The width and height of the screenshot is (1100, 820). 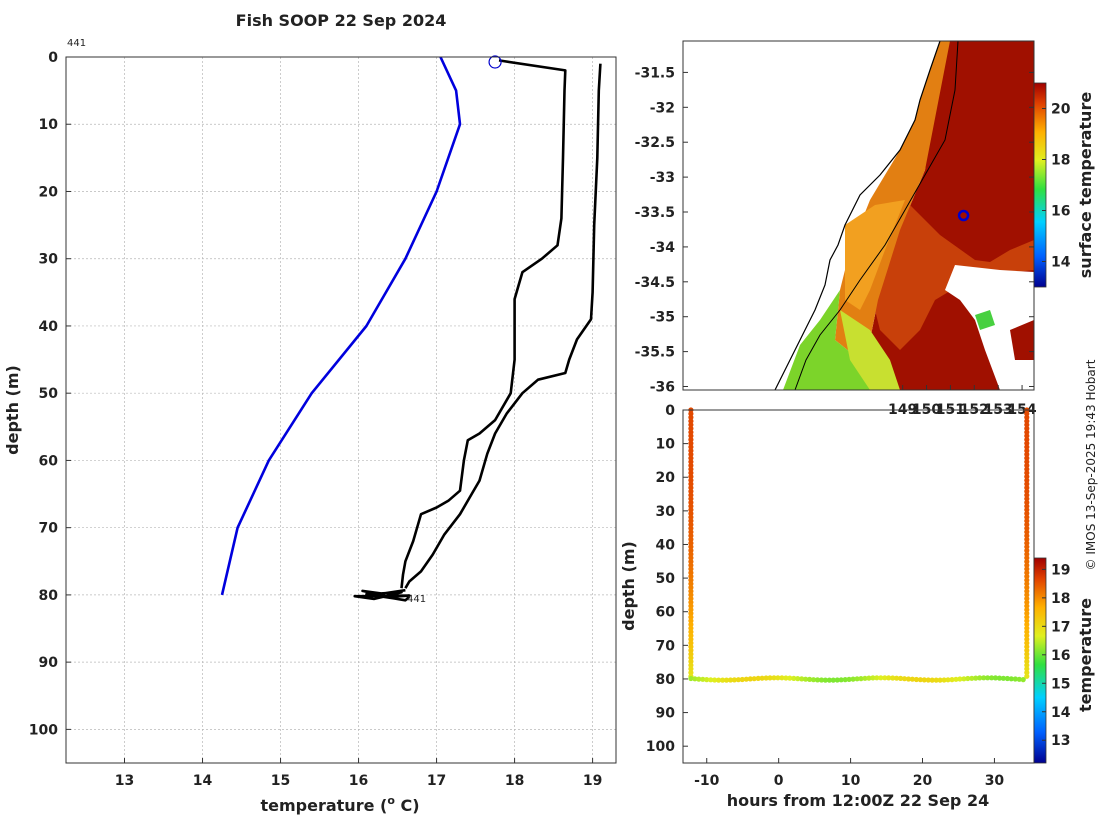 What do you see at coordinates (666, 445) in the screenshot?
I see `section-y-tick-label: 10` at bounding box center [666, 445].